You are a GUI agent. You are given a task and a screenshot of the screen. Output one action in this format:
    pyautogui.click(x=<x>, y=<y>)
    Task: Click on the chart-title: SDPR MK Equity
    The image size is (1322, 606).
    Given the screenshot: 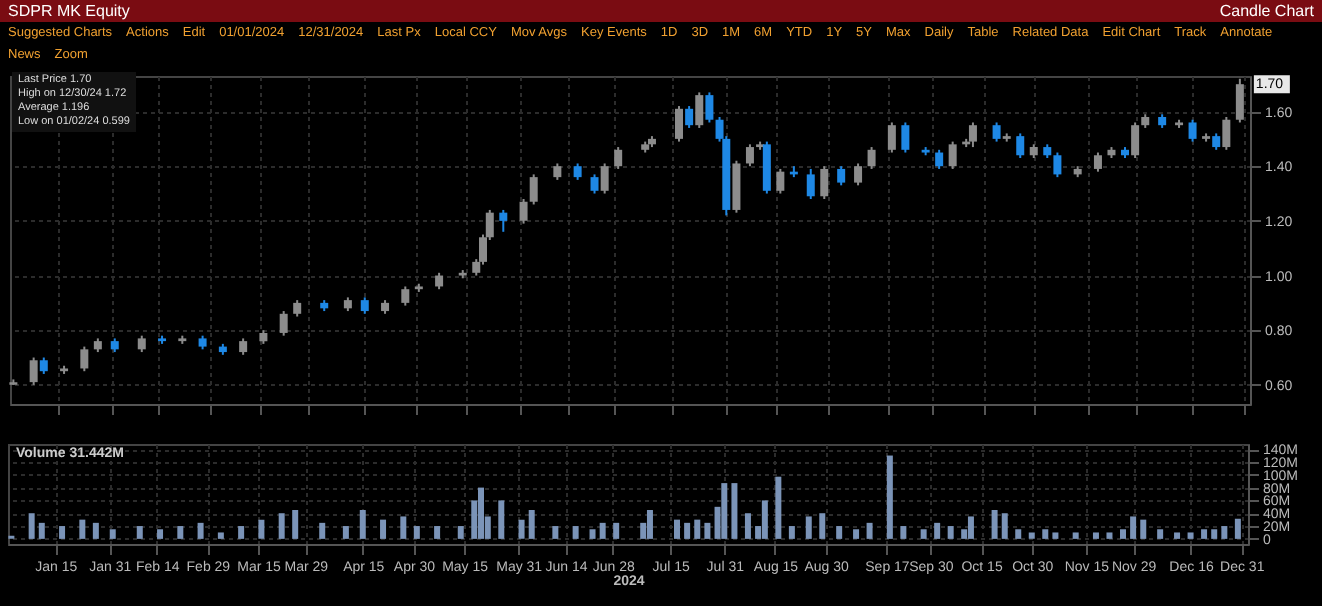 What is the action you would take?
    pyautogui.click(x=69, y=11)
    